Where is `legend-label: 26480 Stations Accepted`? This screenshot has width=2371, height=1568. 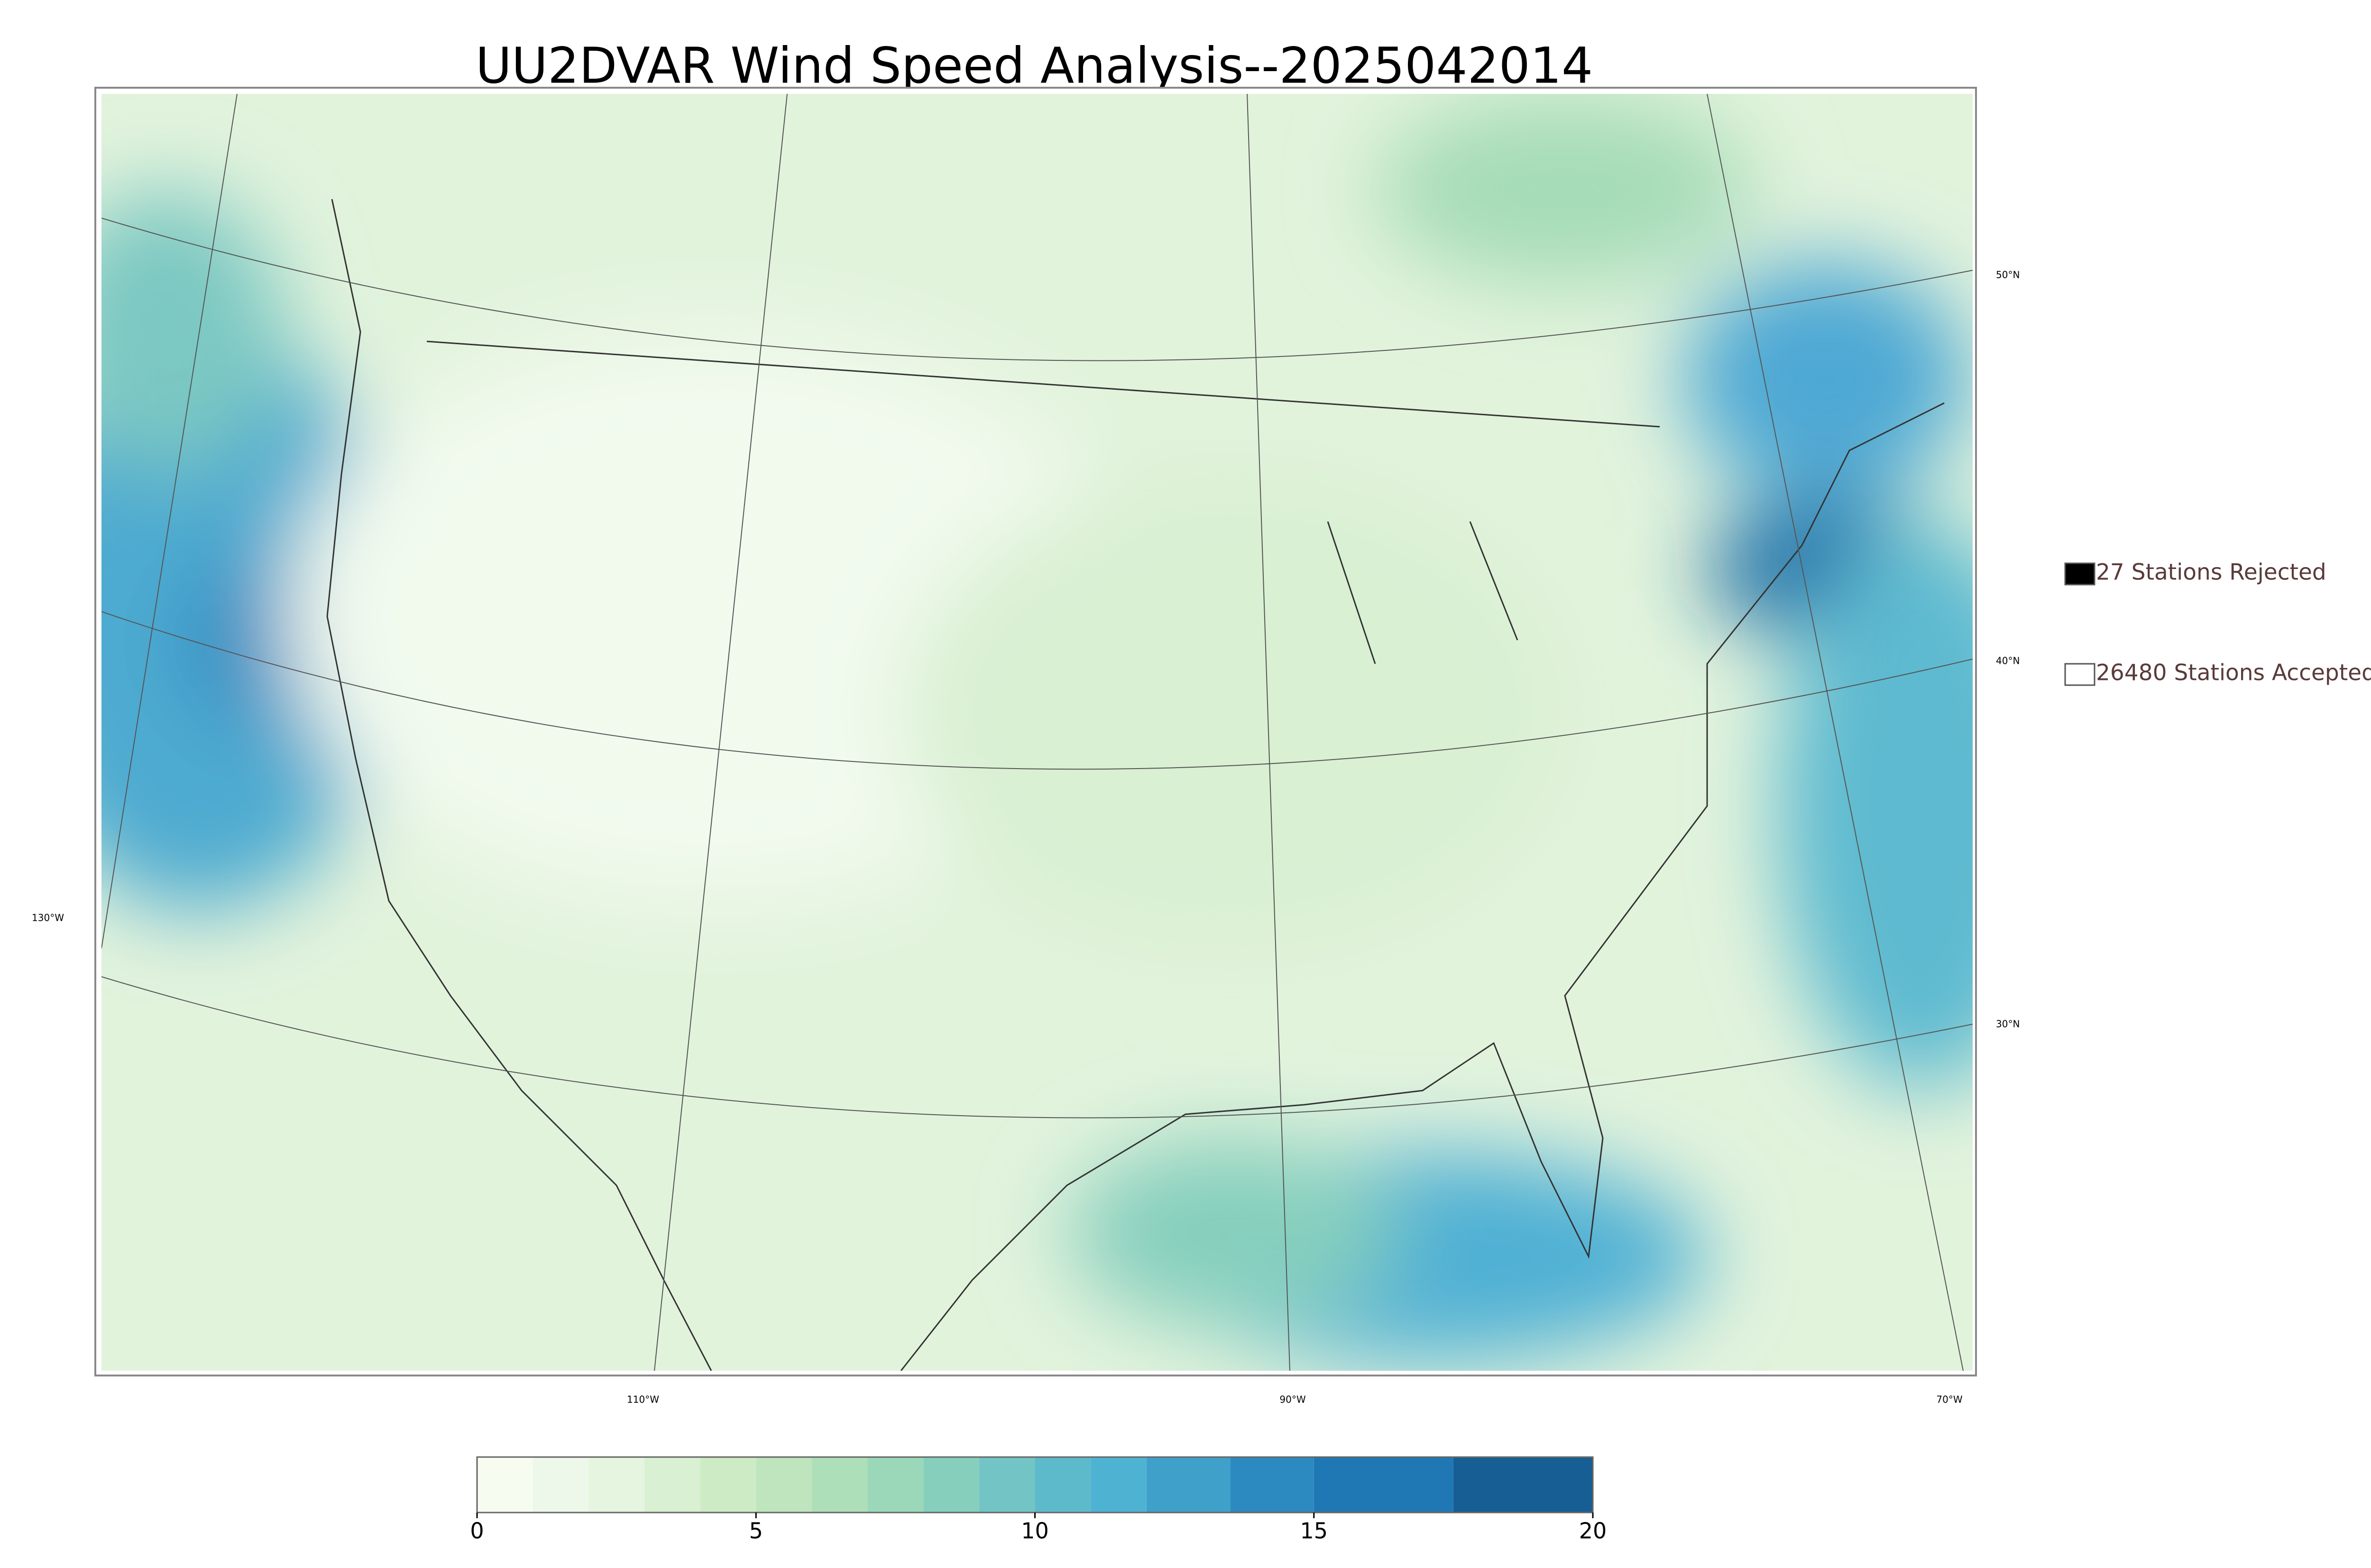 legend-label: 26480 Stations Accepted is located at coordinates (2233, 673).